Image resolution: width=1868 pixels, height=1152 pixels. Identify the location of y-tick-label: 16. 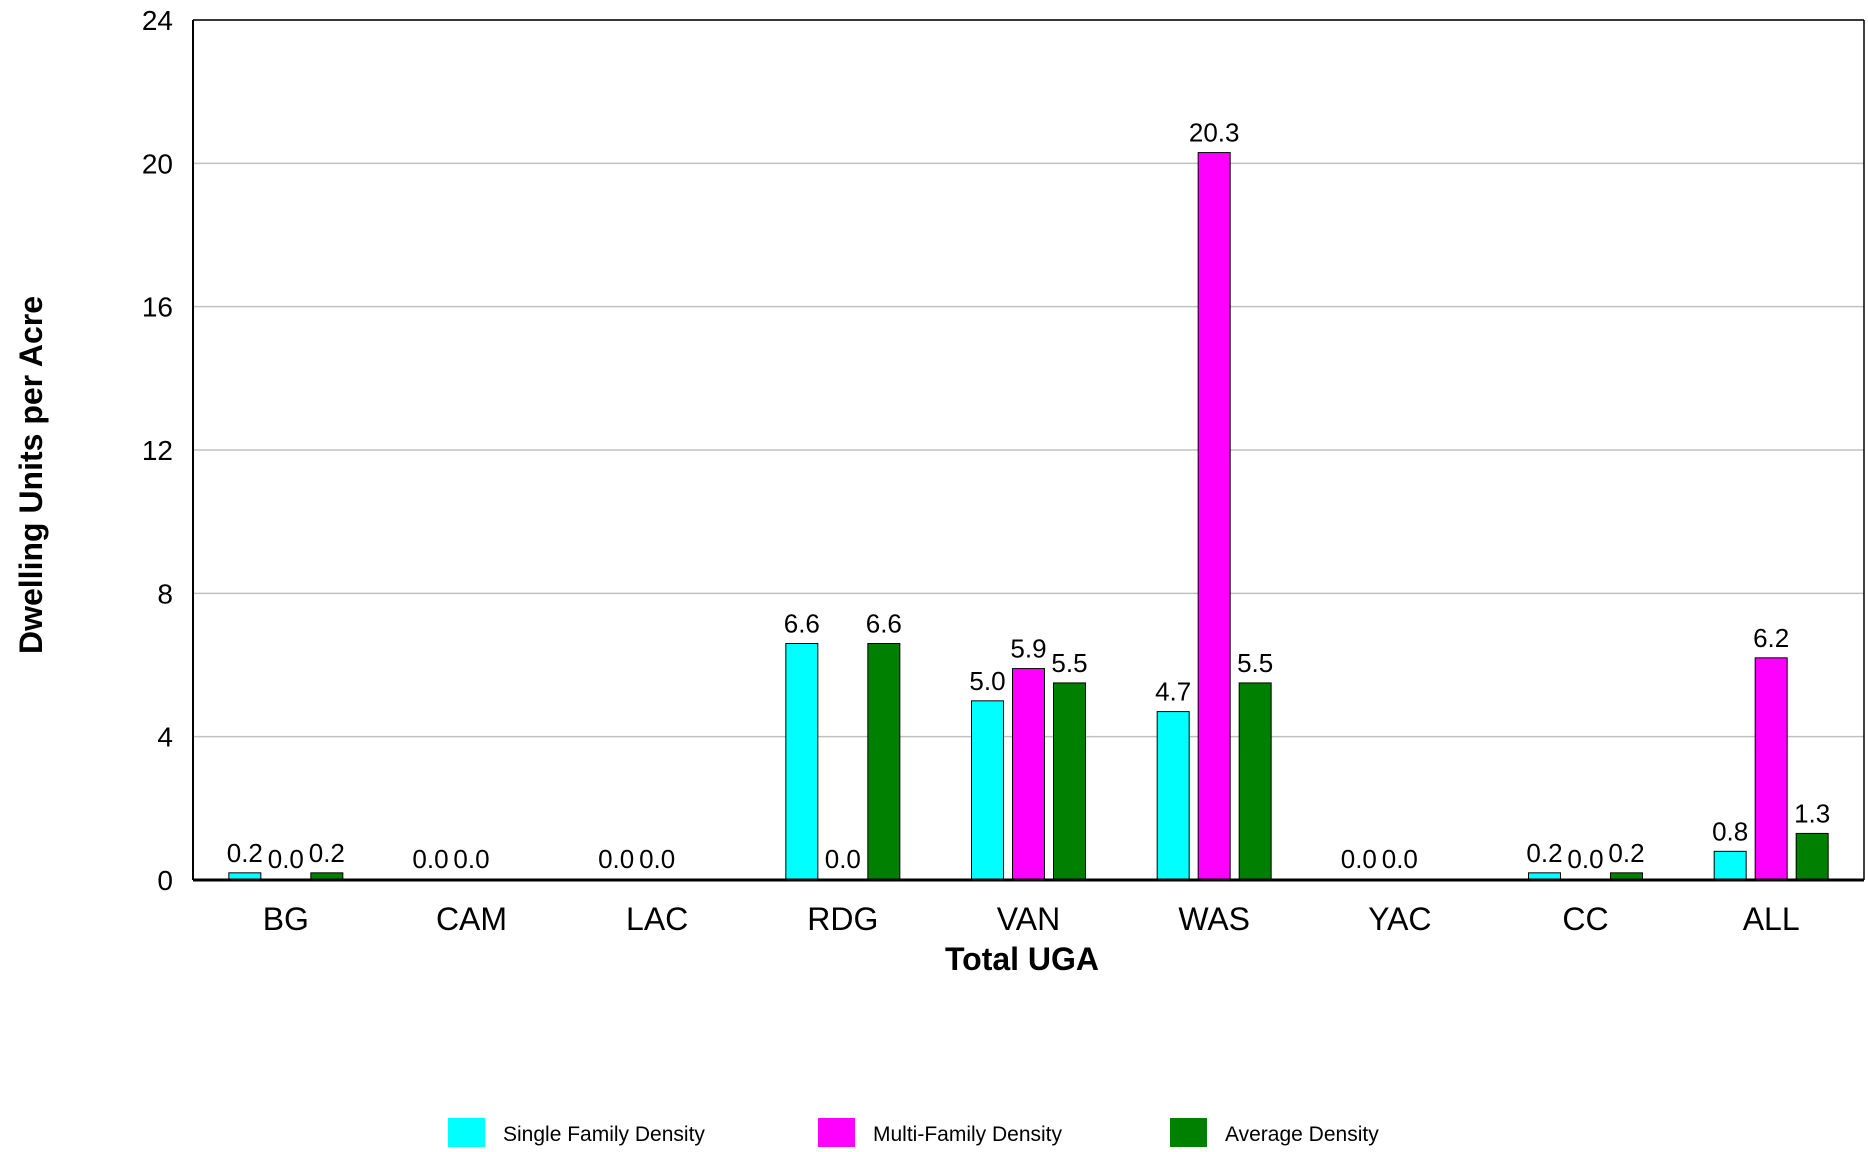
(157, 307).